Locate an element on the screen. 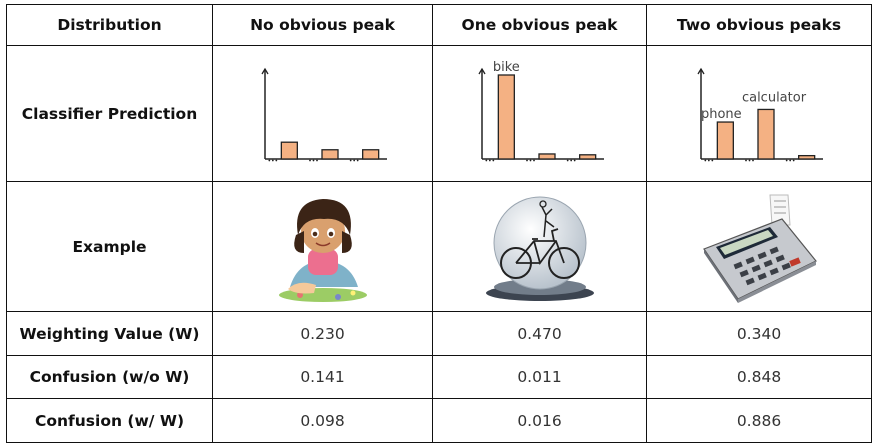 The height and width of the screenshot is (448, 879). bar-bike is located at coordinates (506, 117).